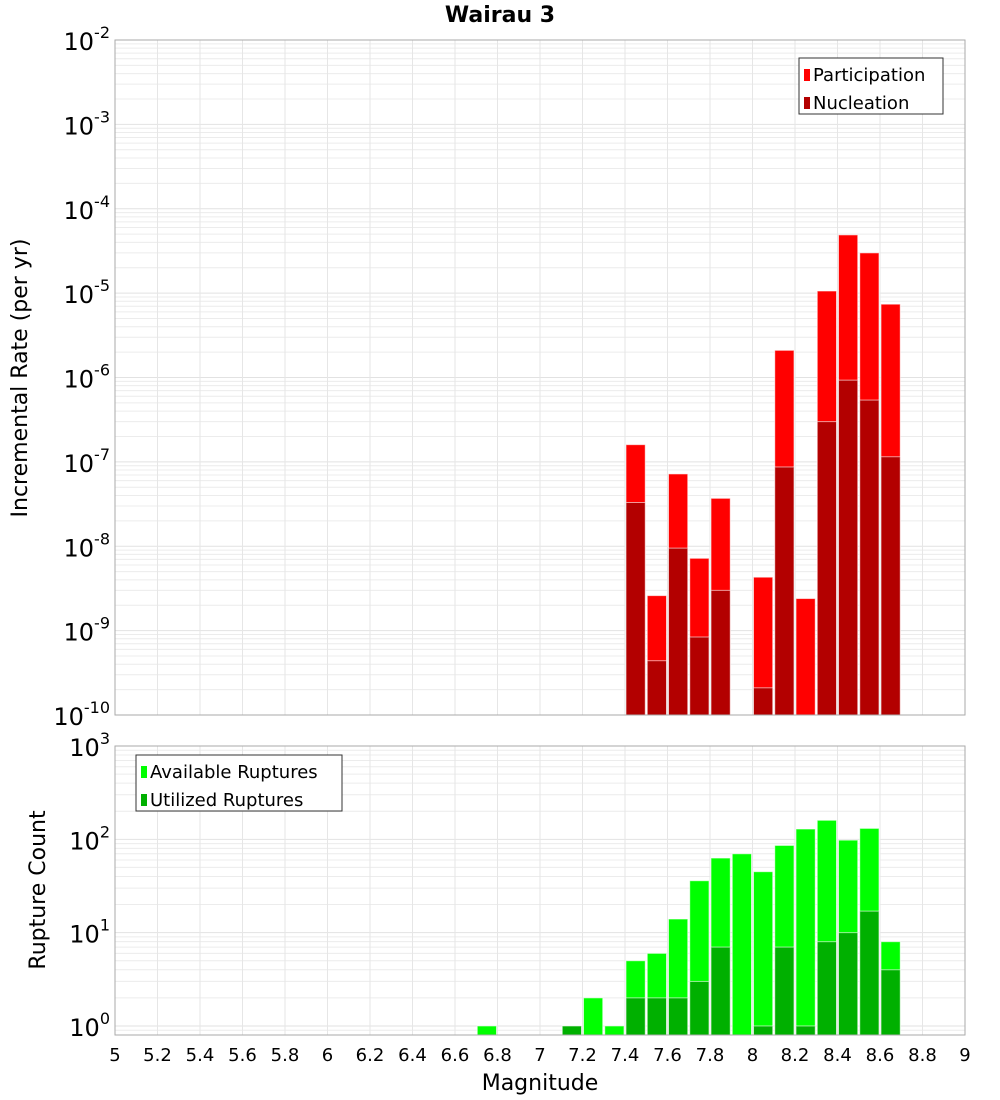  What do you see at coordinates (87, 39) in the screenshot?
I see `y-tick-label: 10⁻²` at bounding box center [87, 39].